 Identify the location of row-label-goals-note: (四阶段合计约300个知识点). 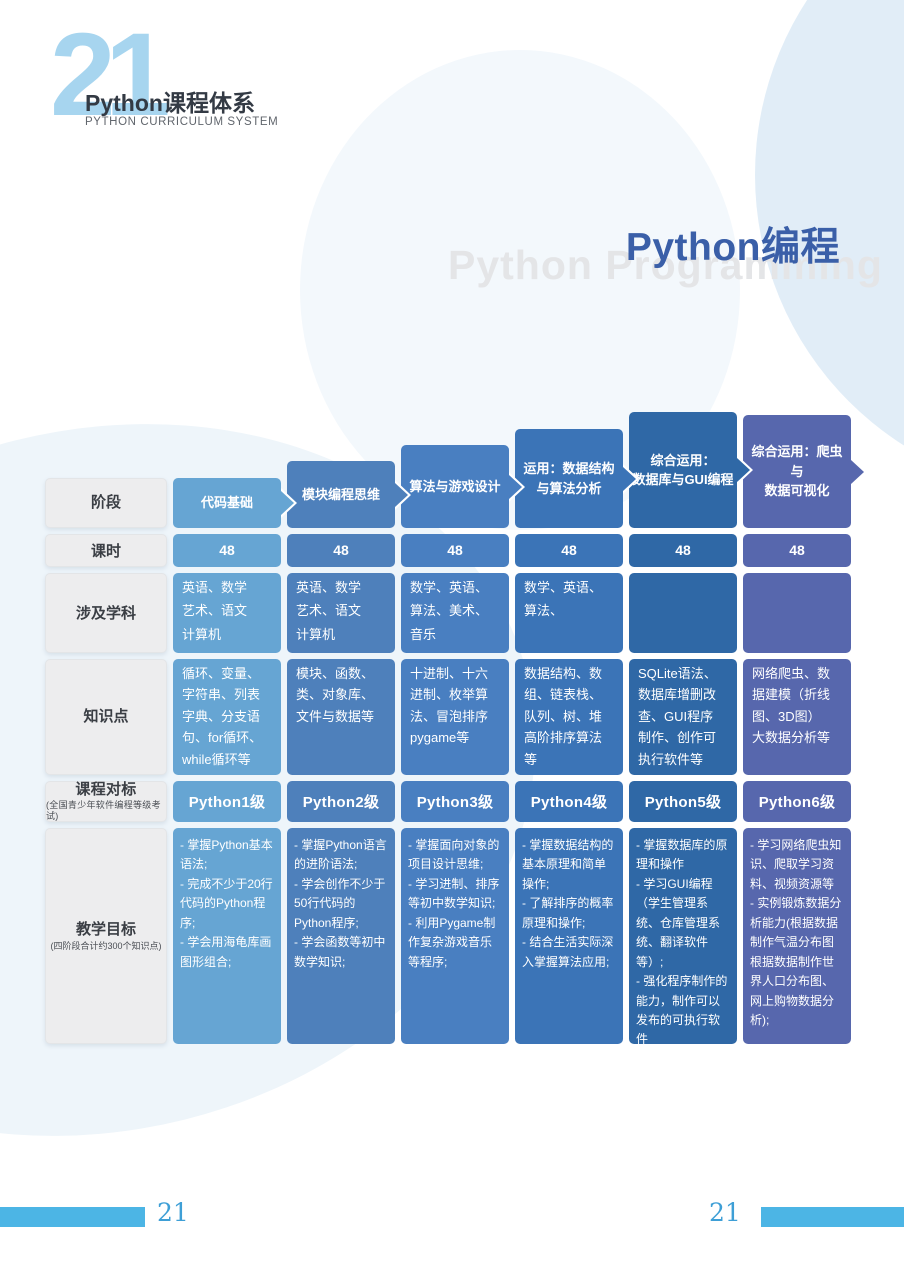
(106, 945).